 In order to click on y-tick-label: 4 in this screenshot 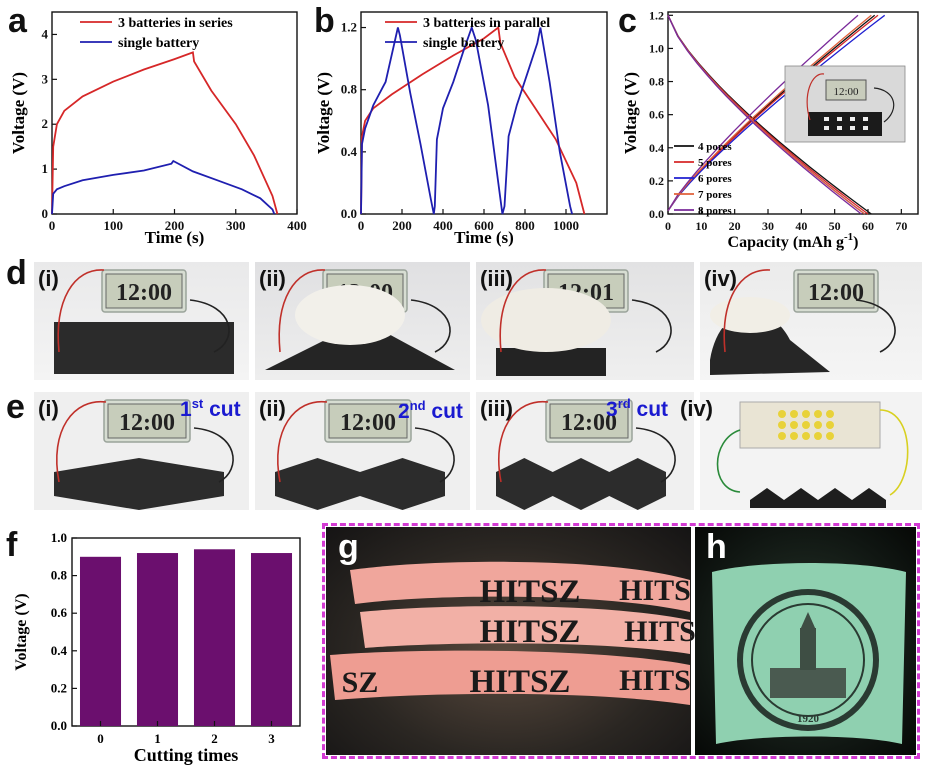, I will do `click(45, 33)`.